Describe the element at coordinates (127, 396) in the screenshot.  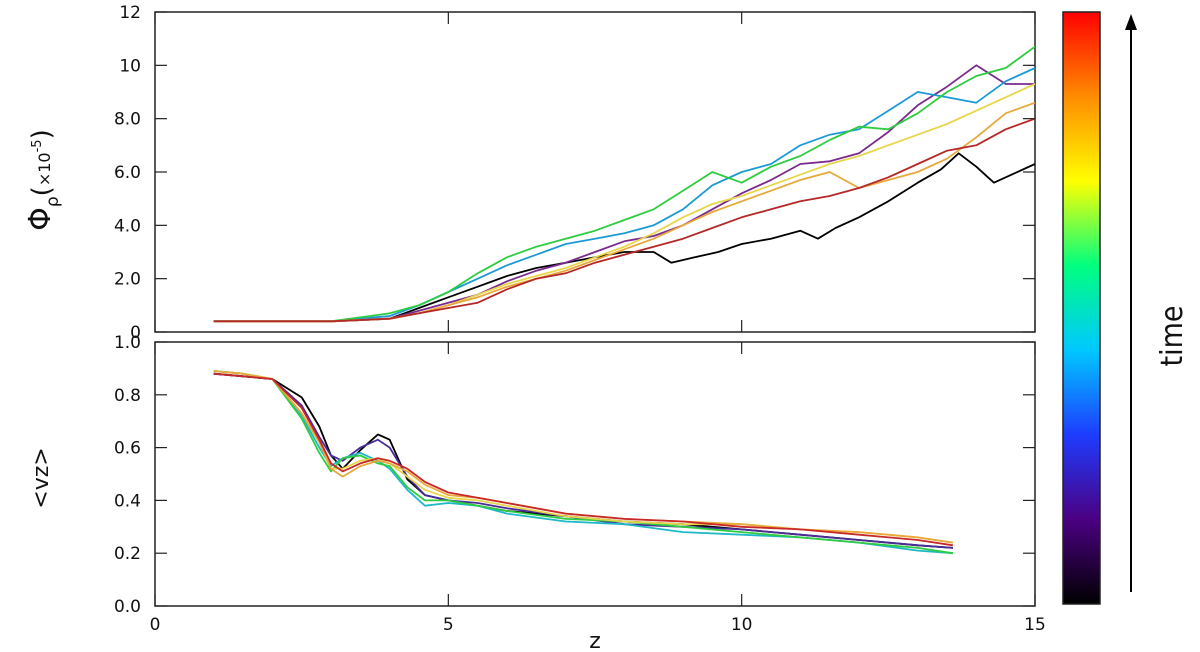
I see `bottom-y-tick-label: 0.8` at that location.